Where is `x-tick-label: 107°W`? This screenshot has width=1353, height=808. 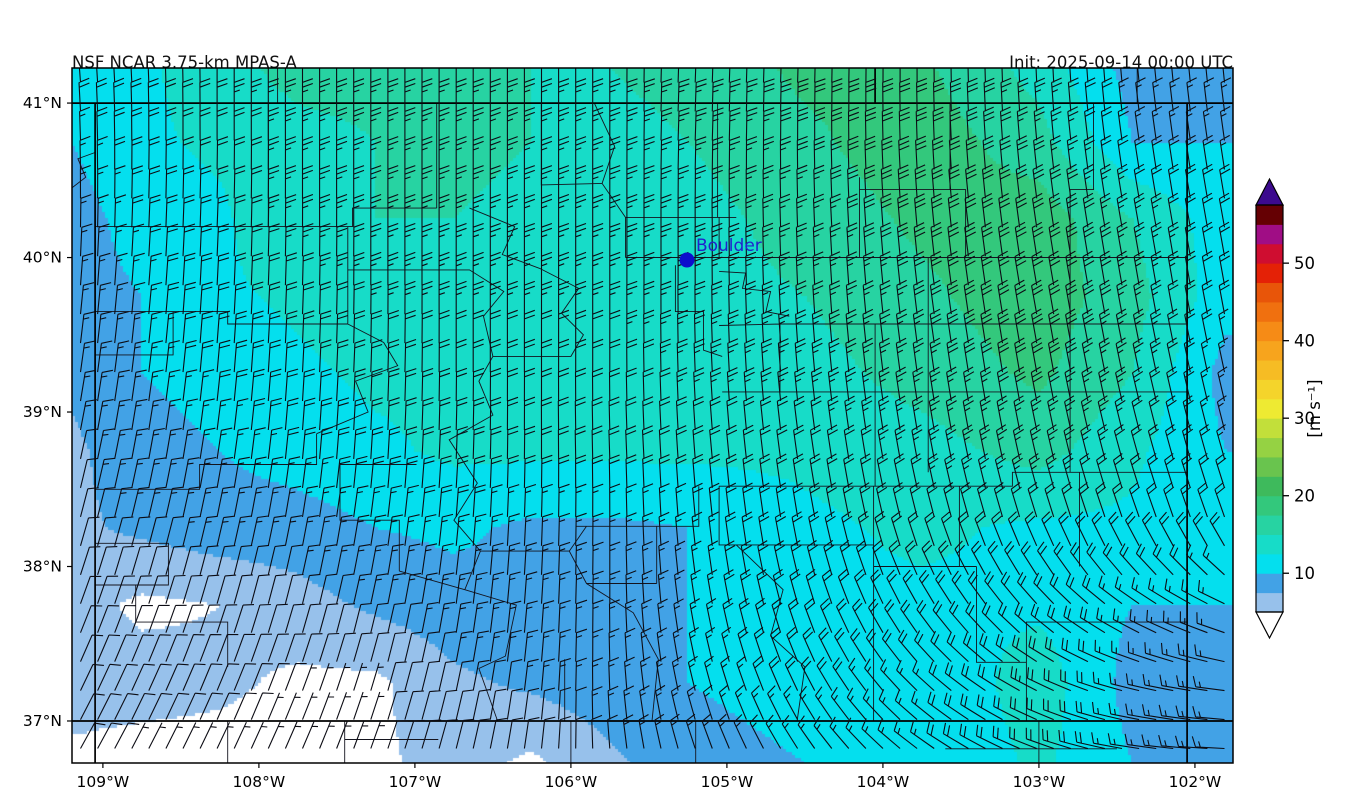
x-tick-label: 107°W is located at coordinates (415, 782).